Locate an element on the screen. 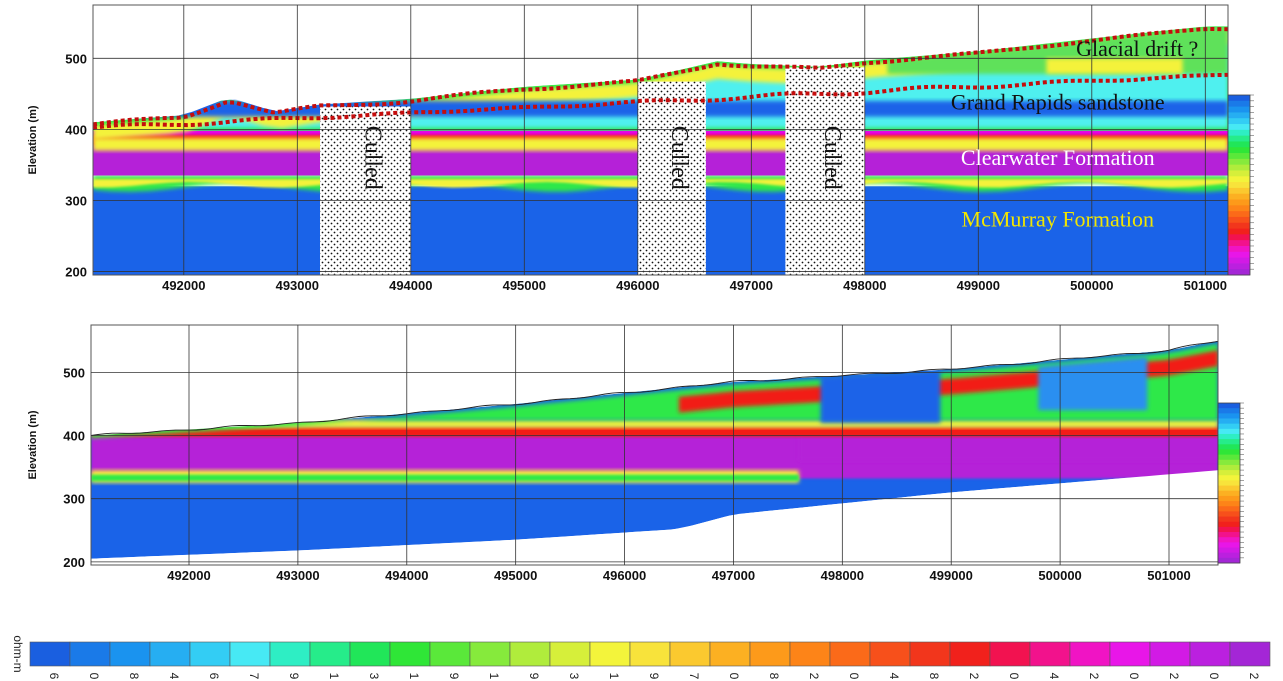 The image size is (1283, 681). annotation-label: Glacial drift ? is located at coordinates (1137, 48).